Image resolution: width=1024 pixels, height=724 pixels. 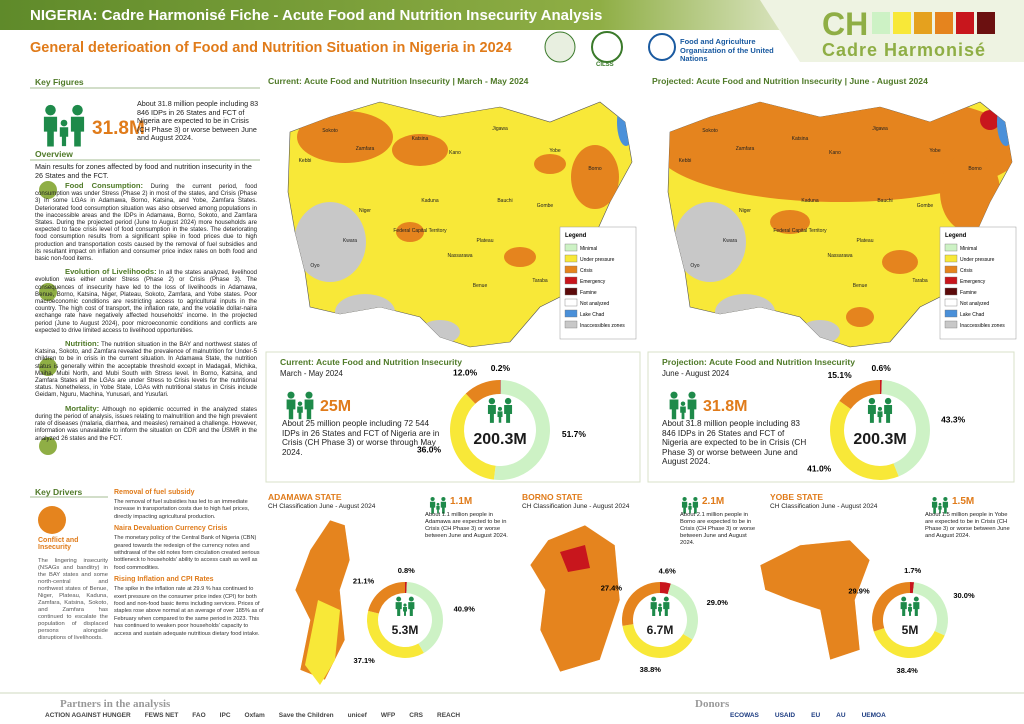 What do you see at coordinates (586, 271) in the screenshot?
I see `legend-label: Crisis` at bounding box center [586, 271].